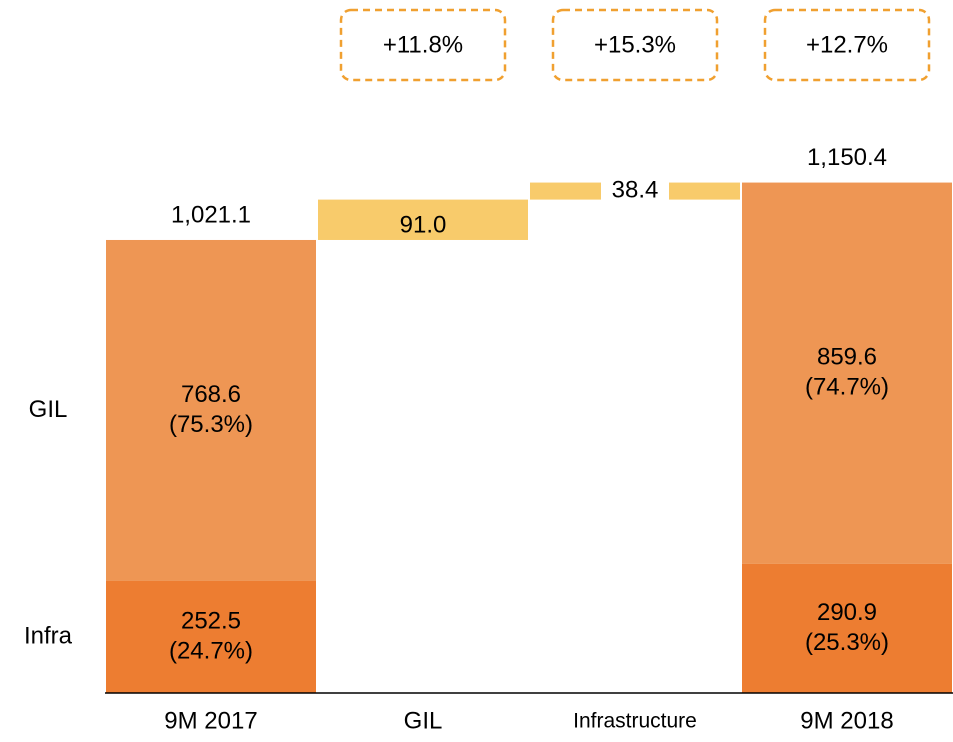 The width and height of the screenshot is (953, 742). What do you see at coordinates (48, 635) in the screenshot?
I see `series-label: Infra` at bounding box center [48, 635].